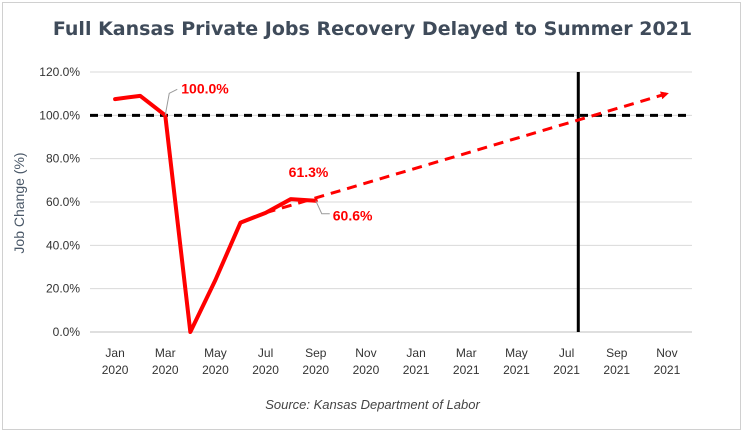 The width and height of the screenshot is (745, 434). Describe the element at coordinates (63, 202) in the screenshot. I see `y-tick-label: 60.0%` at that location.